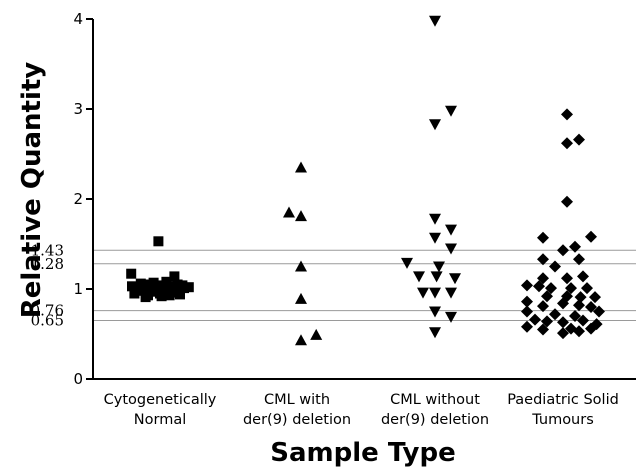 This screenshot has width=643, height=468. I want to click on x-category-label: Tumours, so click(562, 420).